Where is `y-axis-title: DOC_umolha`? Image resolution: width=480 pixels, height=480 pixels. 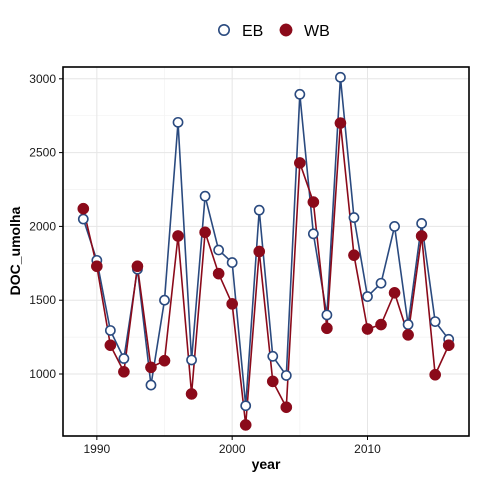 y-axis-title: DOC_umolha is located at coordinates (15, 250).